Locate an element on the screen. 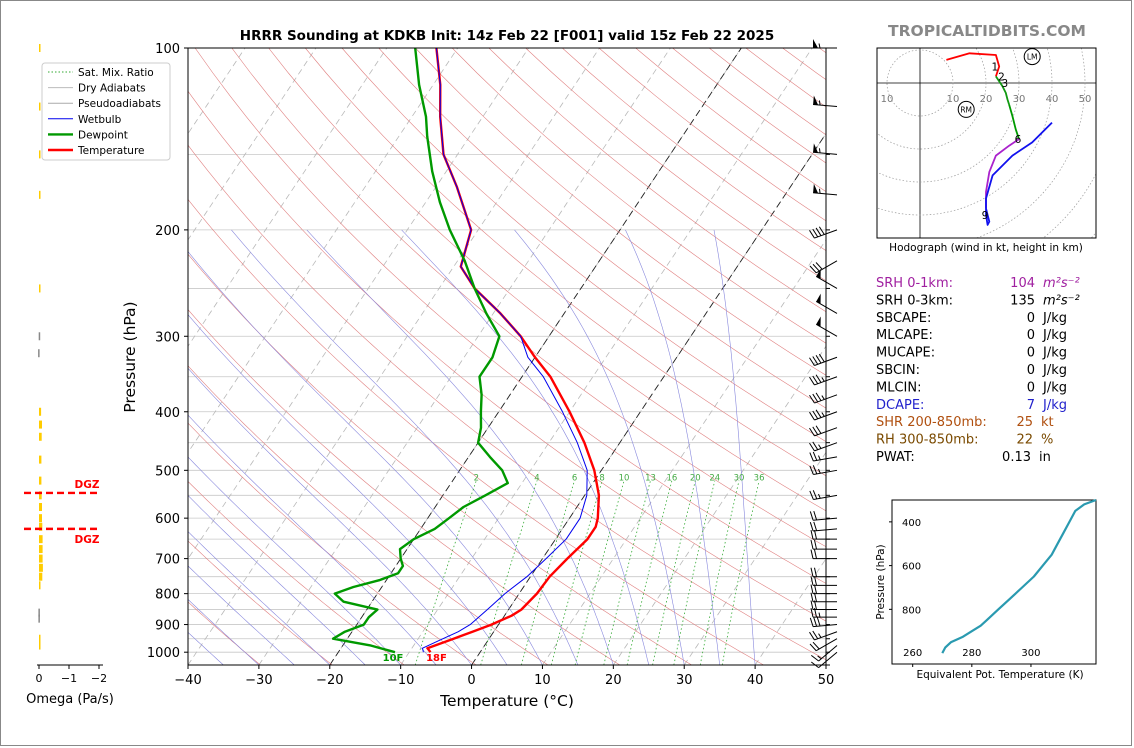 The width and height of the screenshot is (1134, 748). index-value: 0.13 is located at coordinates (1016, 457).